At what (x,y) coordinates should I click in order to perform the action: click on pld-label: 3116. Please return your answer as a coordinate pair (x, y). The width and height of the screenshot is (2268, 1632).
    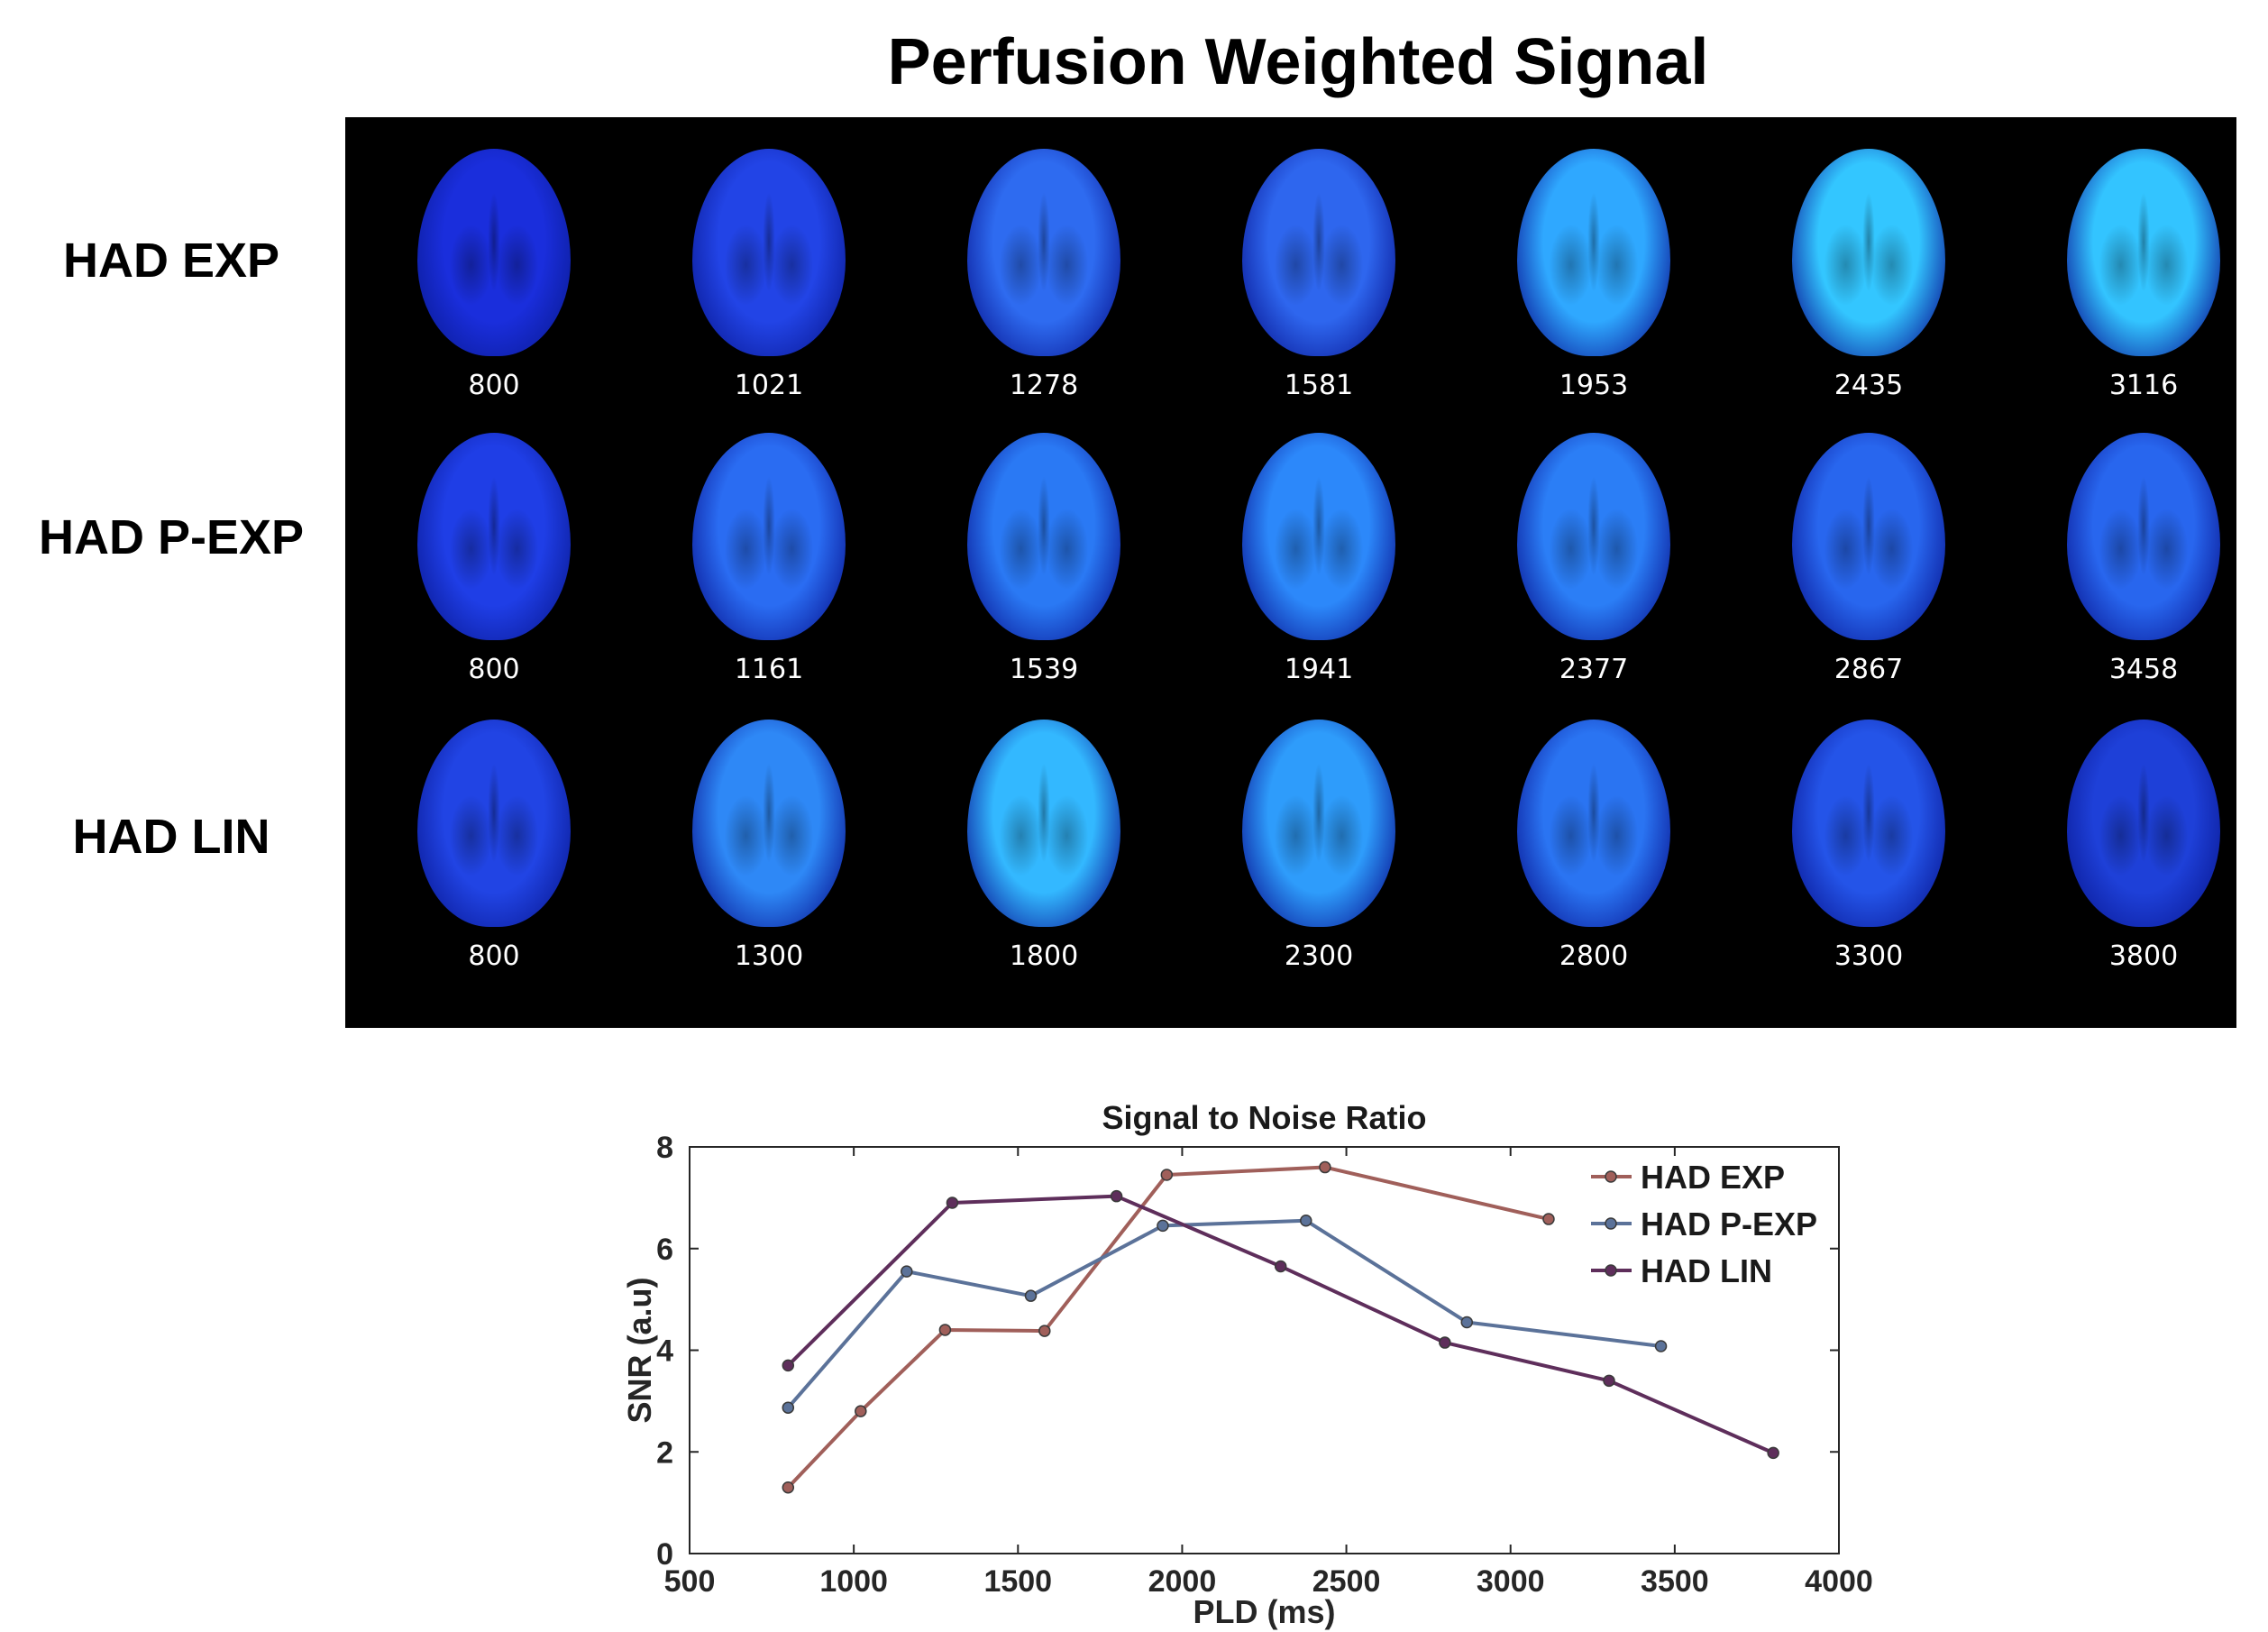
    Looking at the image, I should click on (2144, 386).